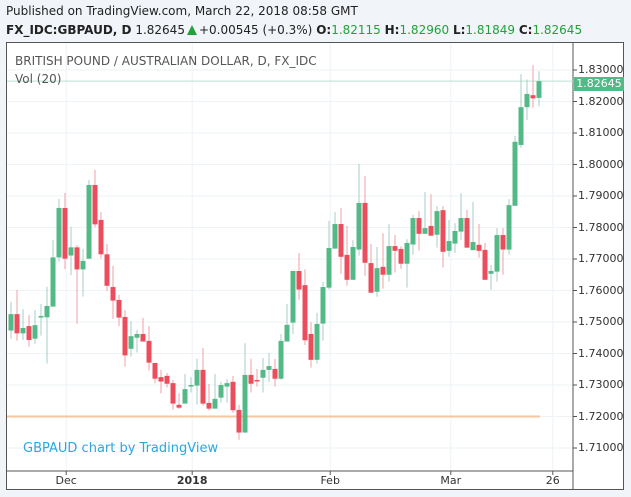 The height and width of the screenshot is (497, 631). I want to click on x-tick-label: 2018, so click(192, 480).